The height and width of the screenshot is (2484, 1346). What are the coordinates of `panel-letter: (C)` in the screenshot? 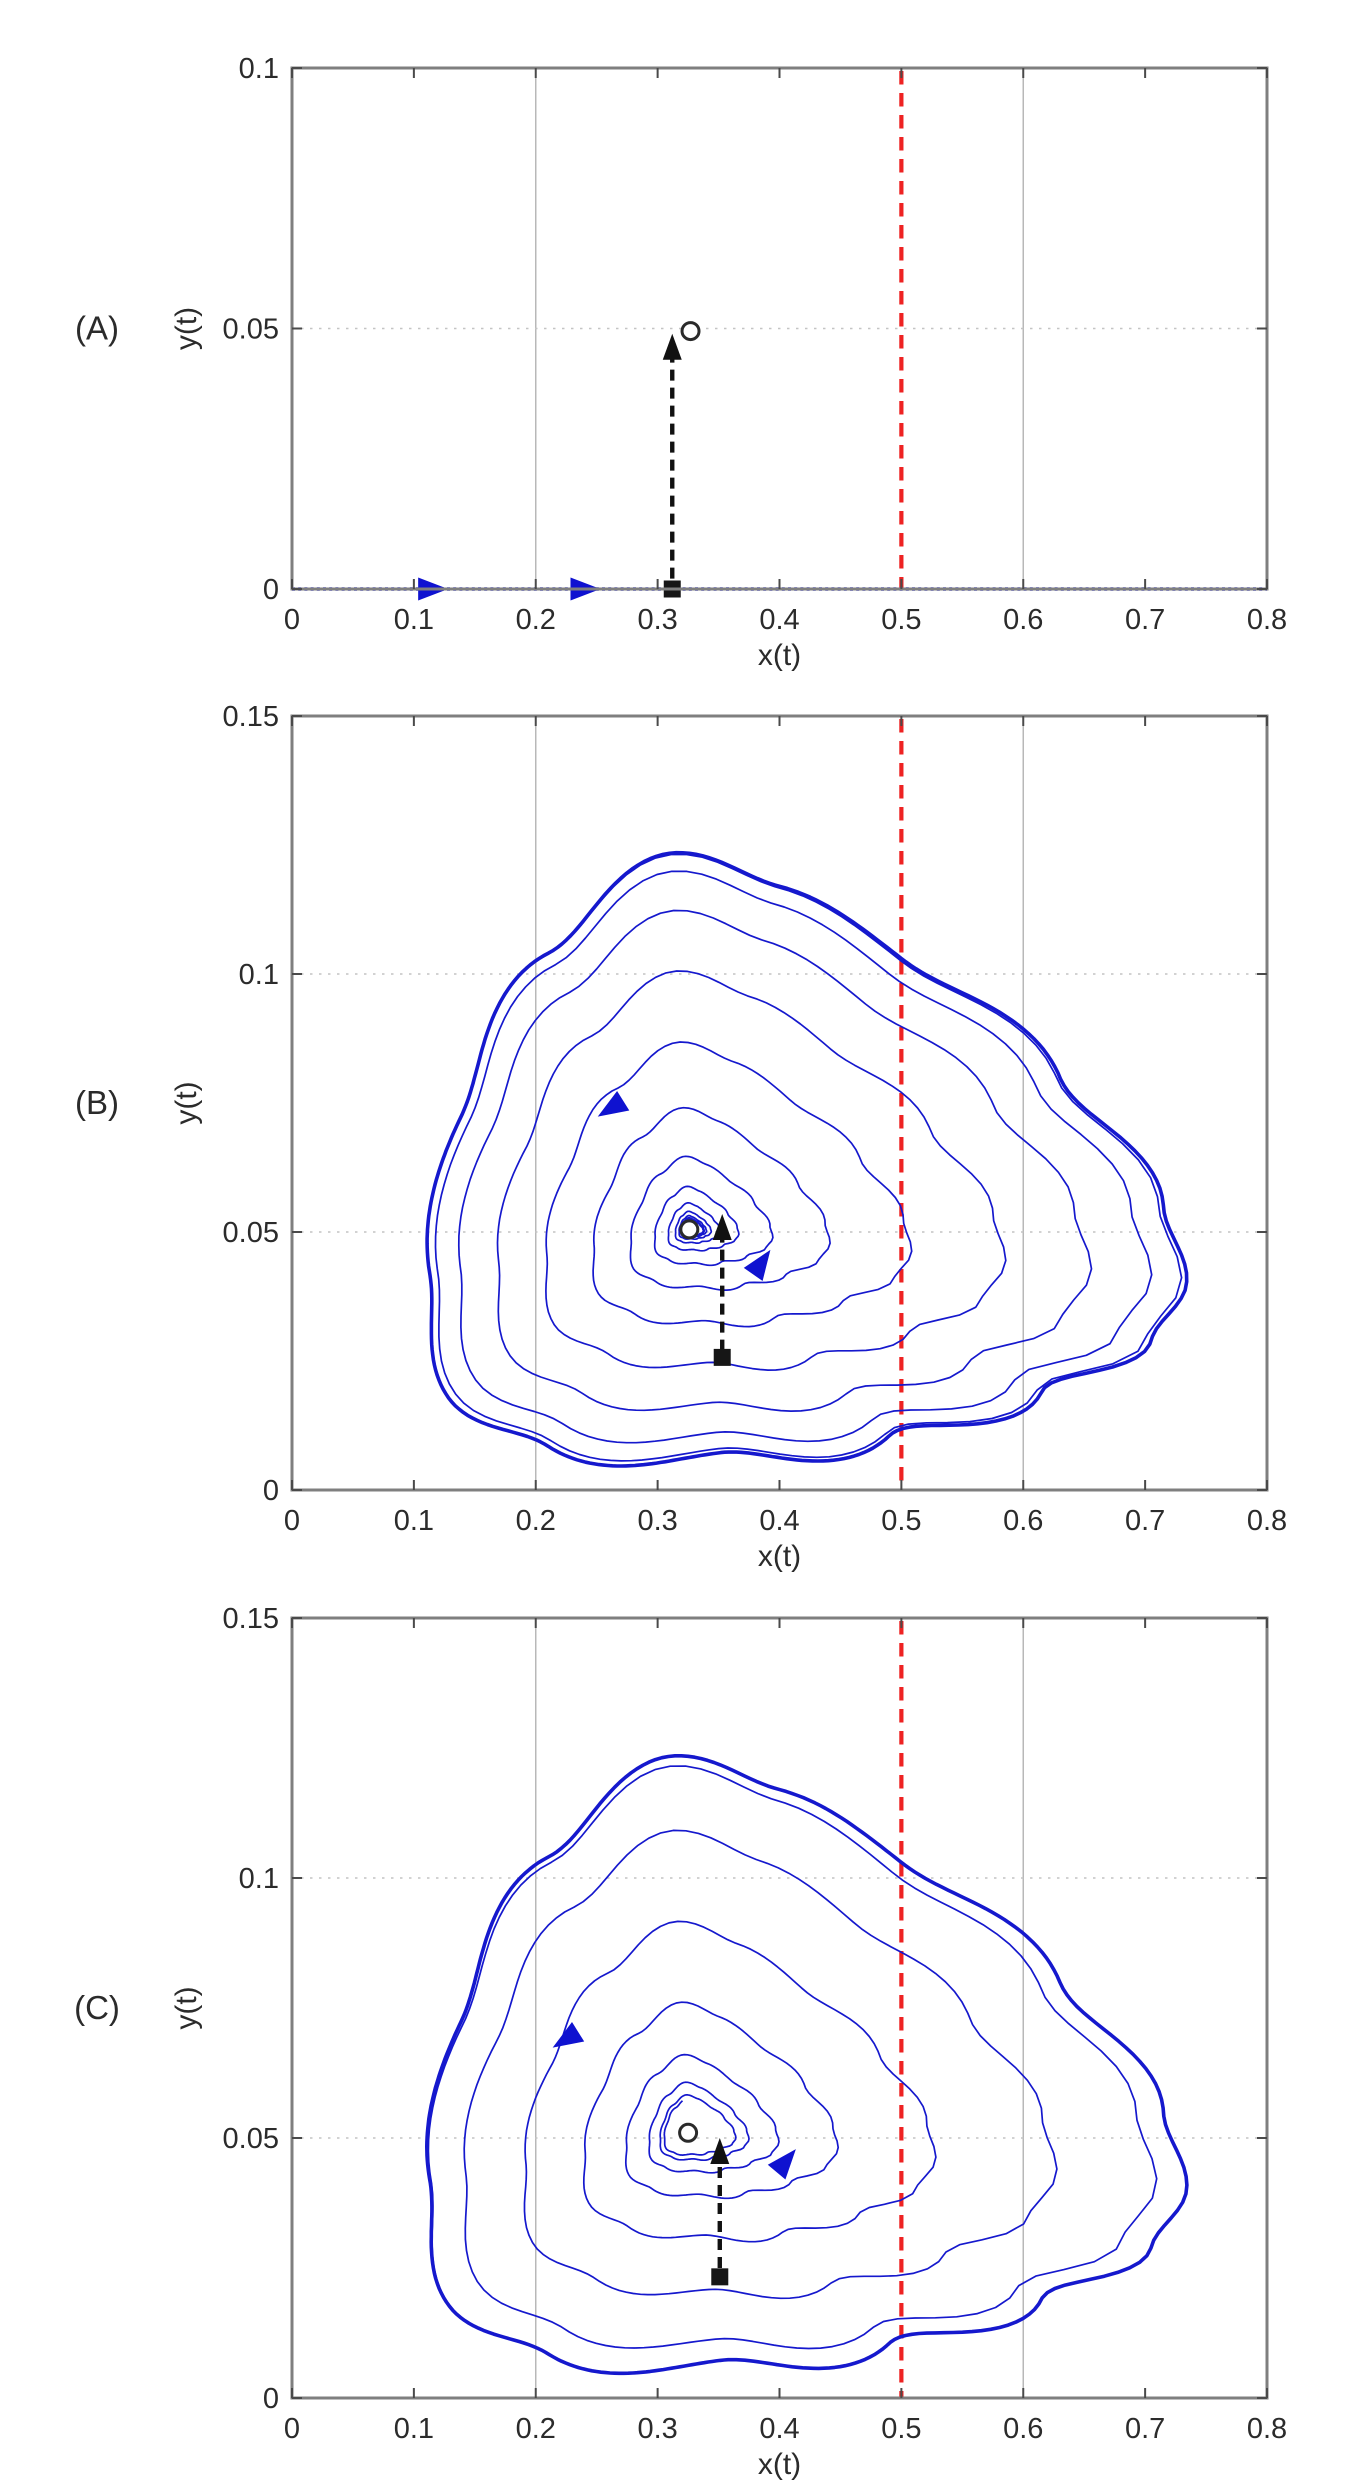 It's located at (97, 2007).